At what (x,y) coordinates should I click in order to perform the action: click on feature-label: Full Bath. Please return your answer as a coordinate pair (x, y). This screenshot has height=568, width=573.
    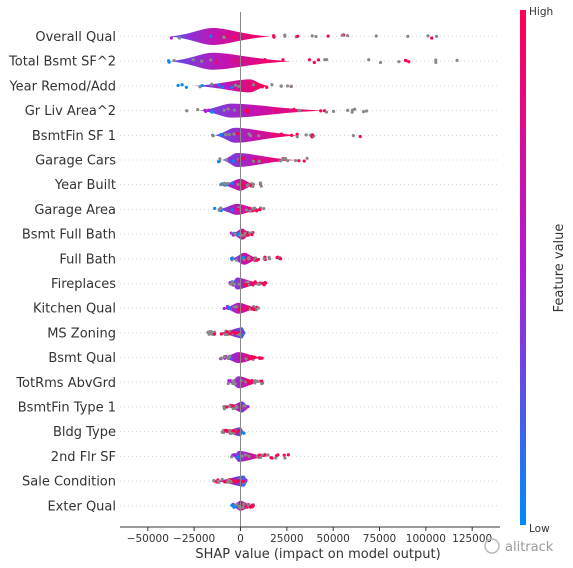
    Looking at the image, I should click on (87, 259).